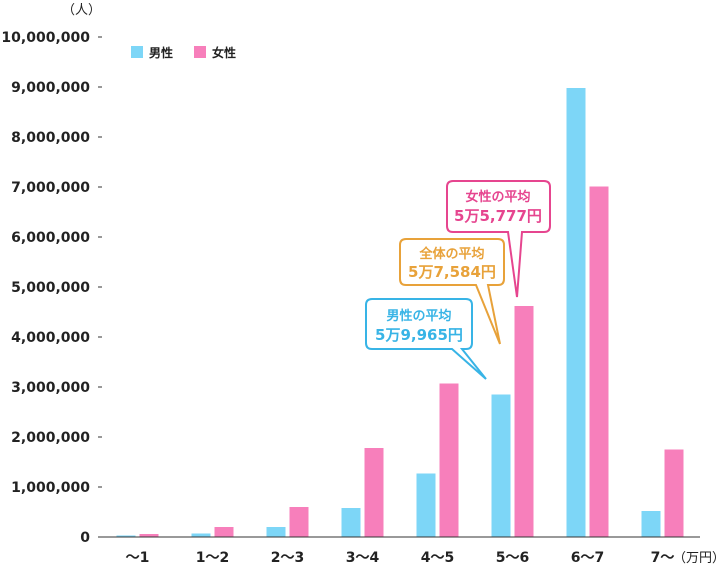 The height and width of the screenshot is (566, 720). I want to click on legend: 男性 女性, so click(183, 52).